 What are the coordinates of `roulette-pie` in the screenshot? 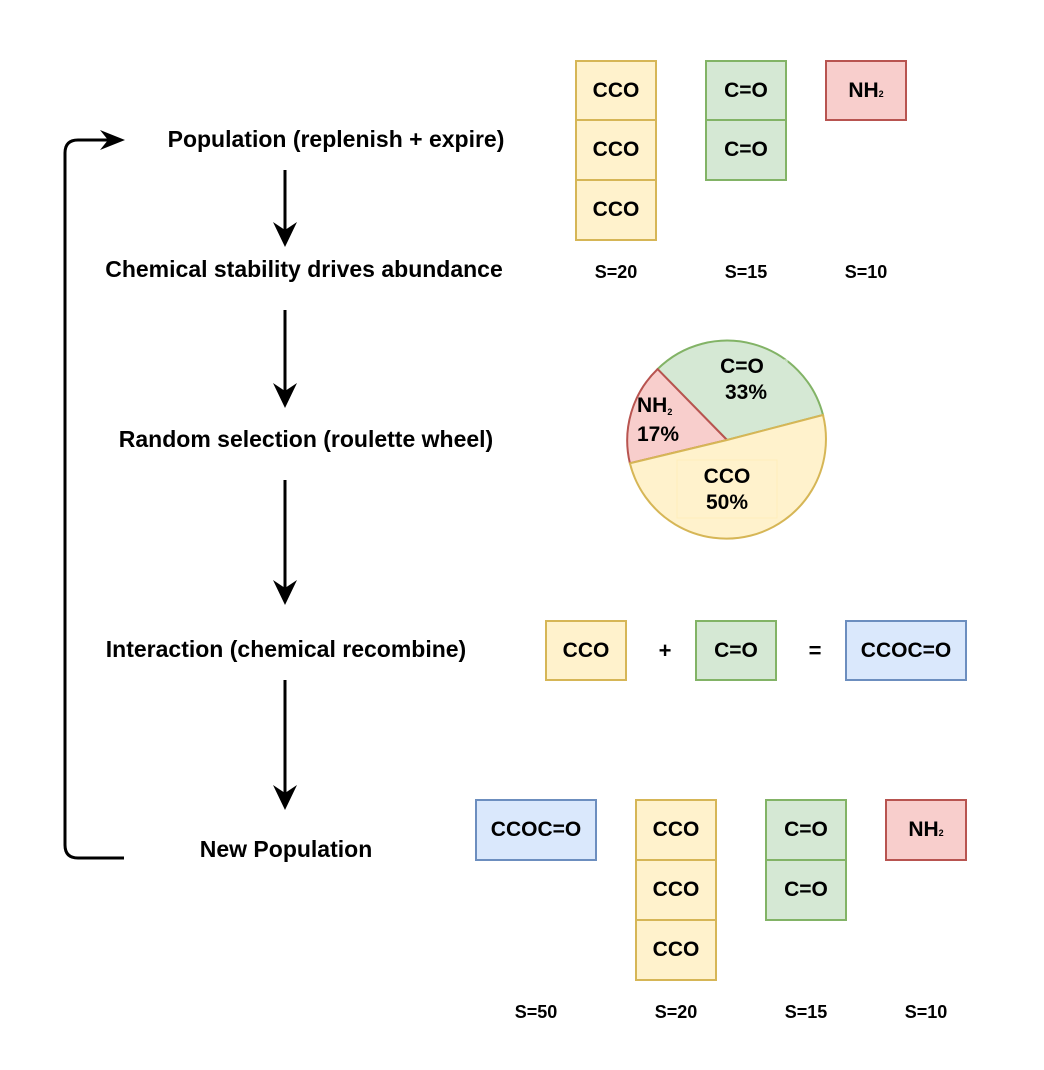 It's located at (726, 439).